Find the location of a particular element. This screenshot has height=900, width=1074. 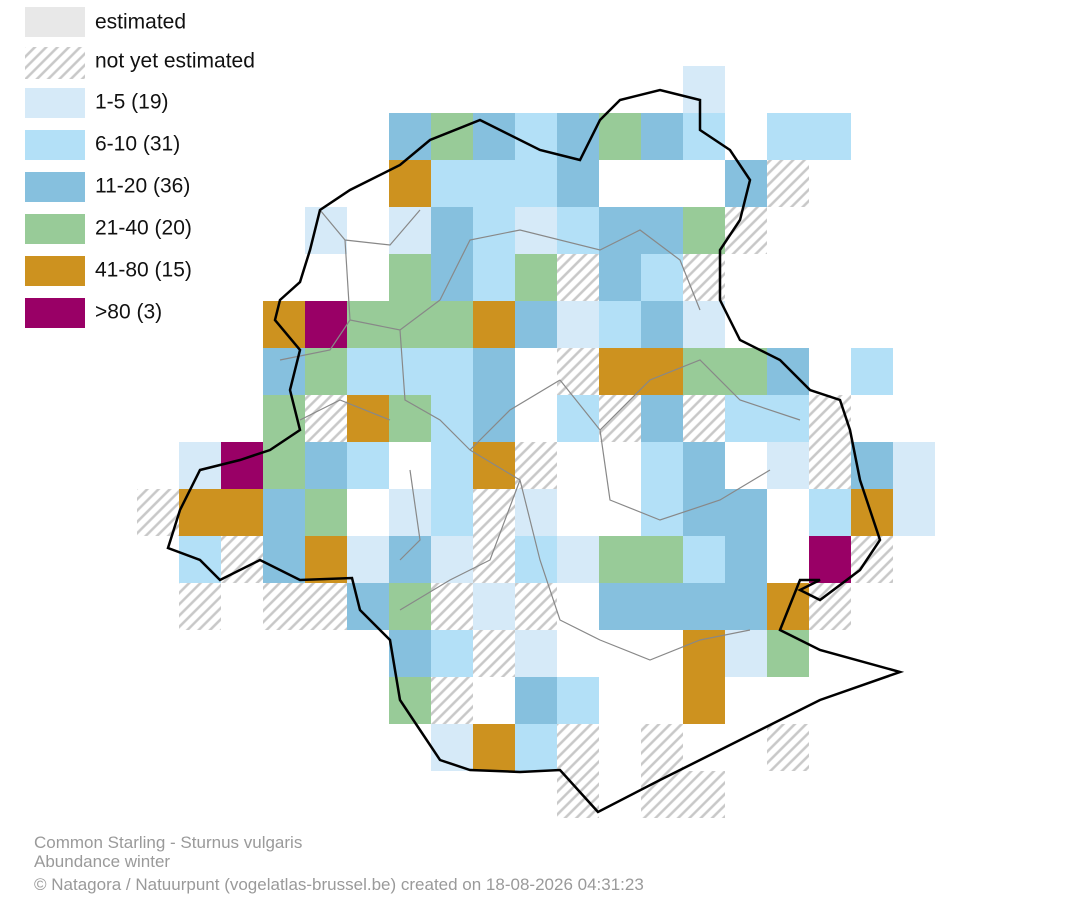

legend-label: estimated is located at coordinates (140, 22).